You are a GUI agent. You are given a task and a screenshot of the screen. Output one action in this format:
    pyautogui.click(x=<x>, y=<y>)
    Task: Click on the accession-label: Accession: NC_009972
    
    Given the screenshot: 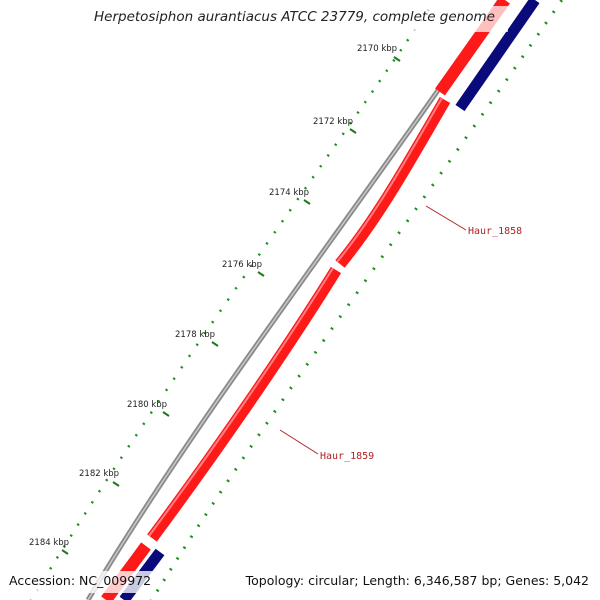 What is the action you would take?
    pyautogui.click(x=80, y=582)
    